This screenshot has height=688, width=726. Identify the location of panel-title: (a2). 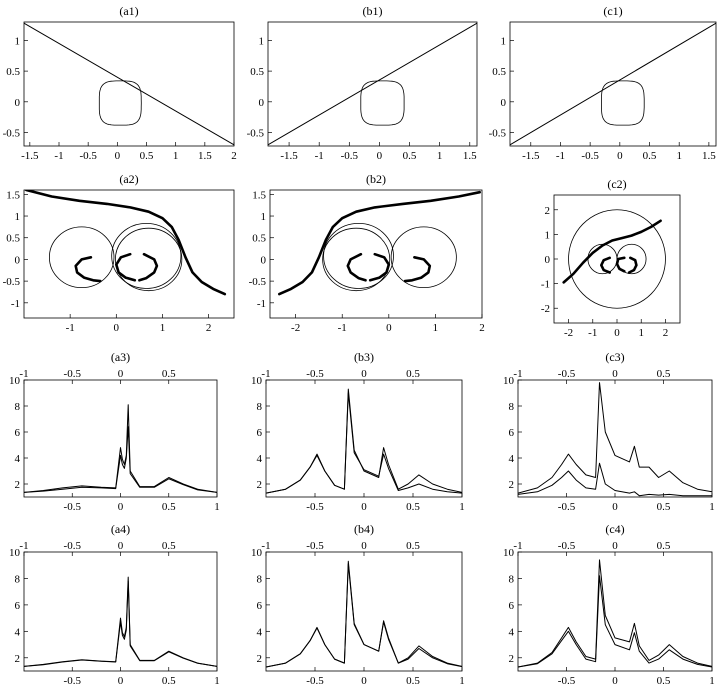
(128, 179).